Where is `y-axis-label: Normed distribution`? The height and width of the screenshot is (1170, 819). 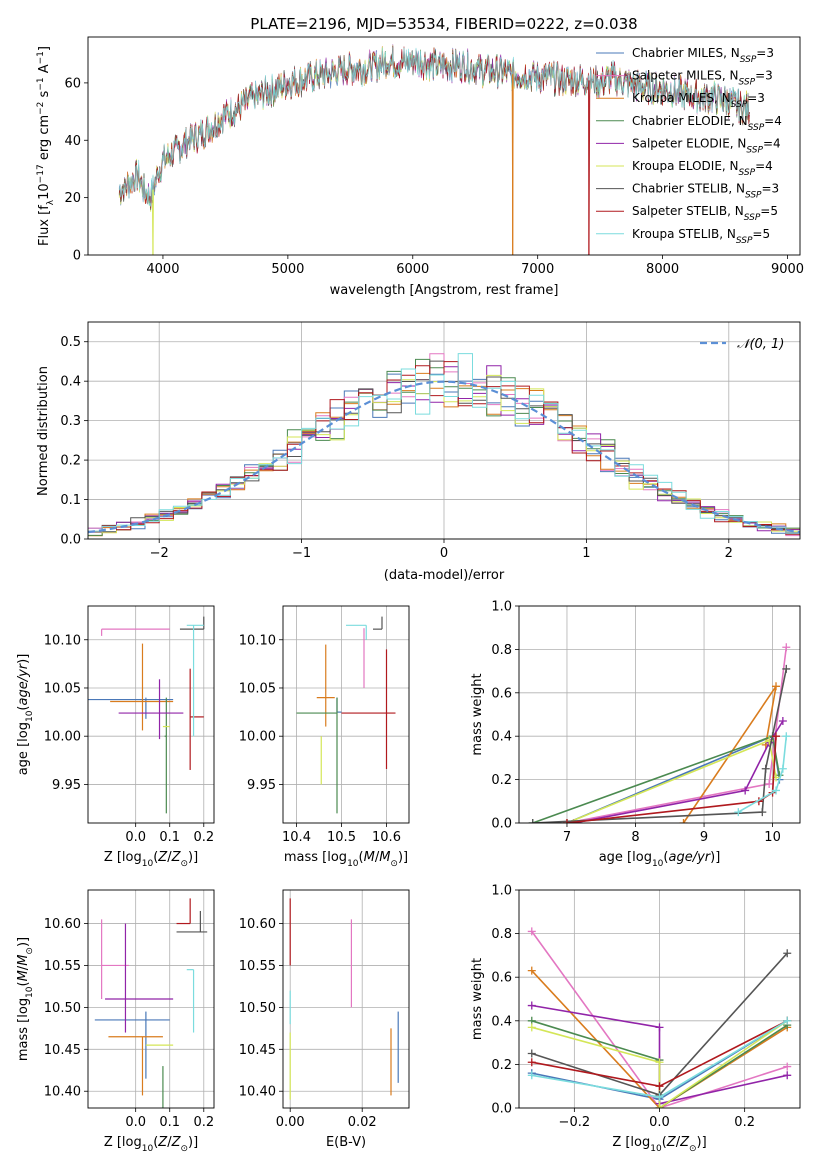 y-axis-label: Normed distribution is located at coordinates (43, 431).